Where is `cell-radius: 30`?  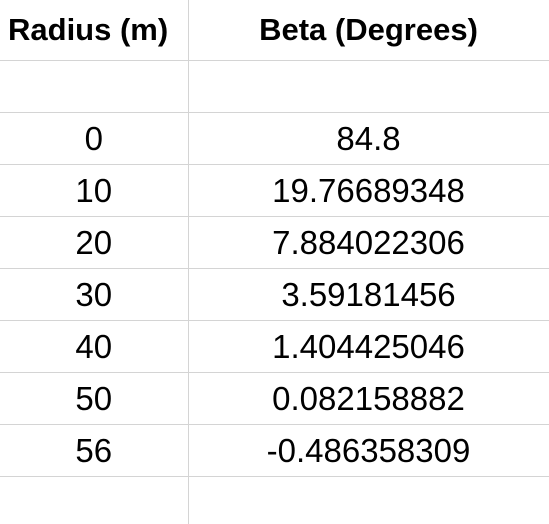
cell-radius: 30 is located at coordinates (94, 294).